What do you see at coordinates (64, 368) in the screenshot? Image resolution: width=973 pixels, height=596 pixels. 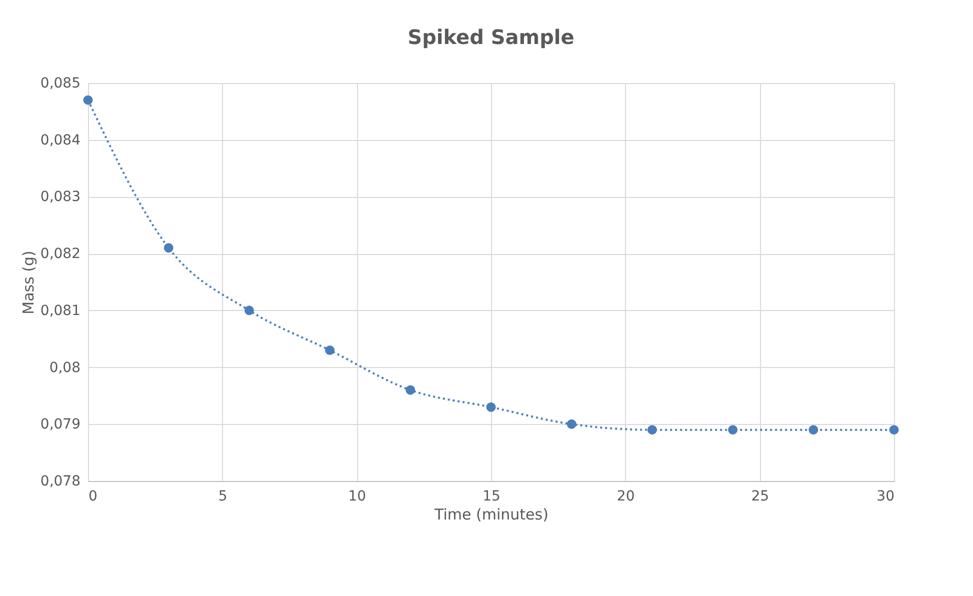 I see `y-tick-label: 0,08` at bounding box center [64, 368].